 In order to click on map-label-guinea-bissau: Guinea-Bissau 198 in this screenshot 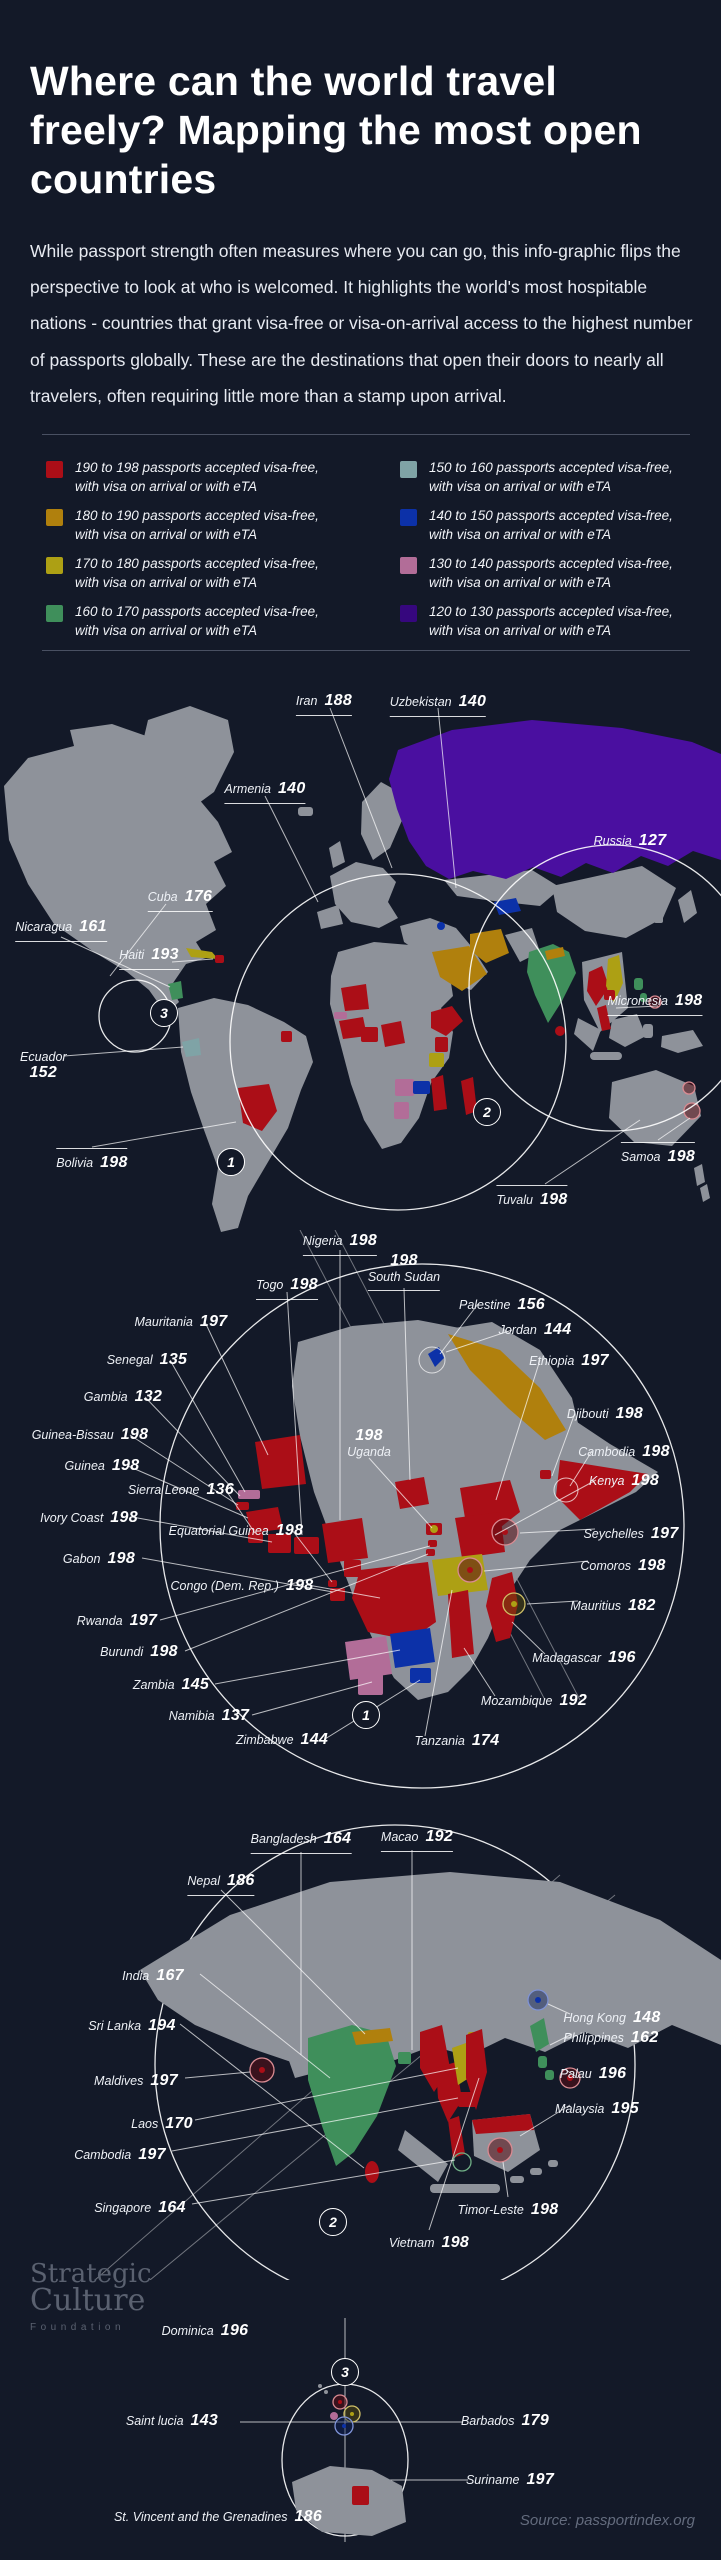, I will do `click(90, 1434)`.